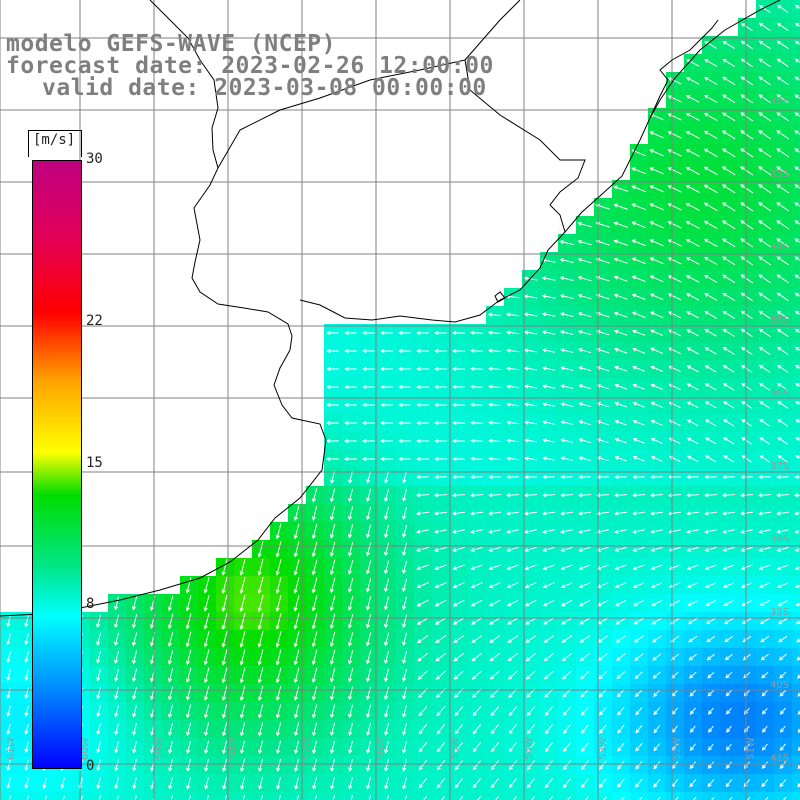  I want to click on latitude-label: 35S, so click(779, 320).